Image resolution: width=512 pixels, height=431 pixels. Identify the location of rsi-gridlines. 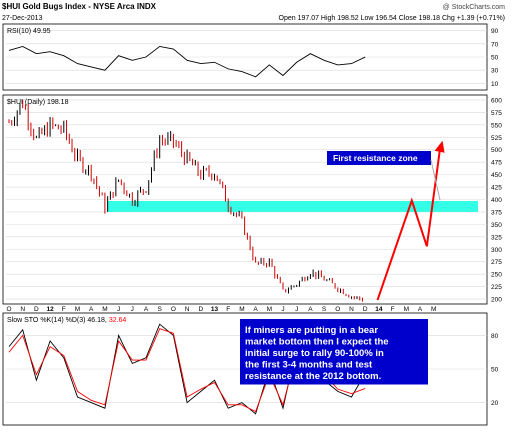
(246, 57).